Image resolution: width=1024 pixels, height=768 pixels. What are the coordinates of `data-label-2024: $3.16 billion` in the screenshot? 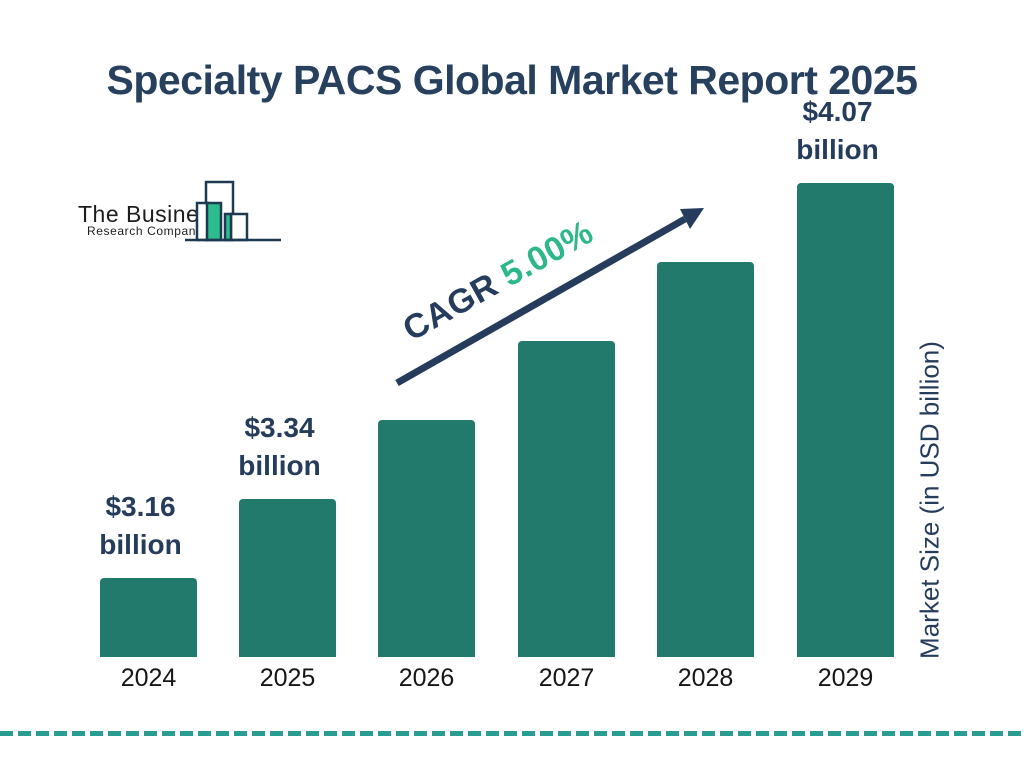 It's located at (140, 525).